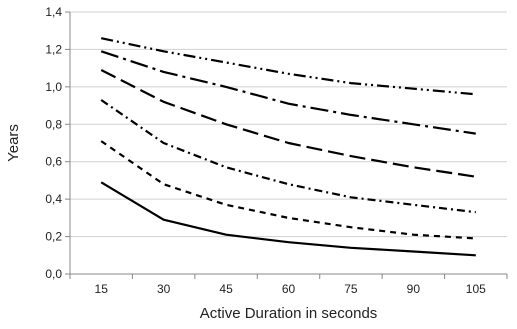 The image size is (517, 329). Describe the element at coordinates (289, 289) in the screenshot. I see `x-tick-label: 60` at that location.